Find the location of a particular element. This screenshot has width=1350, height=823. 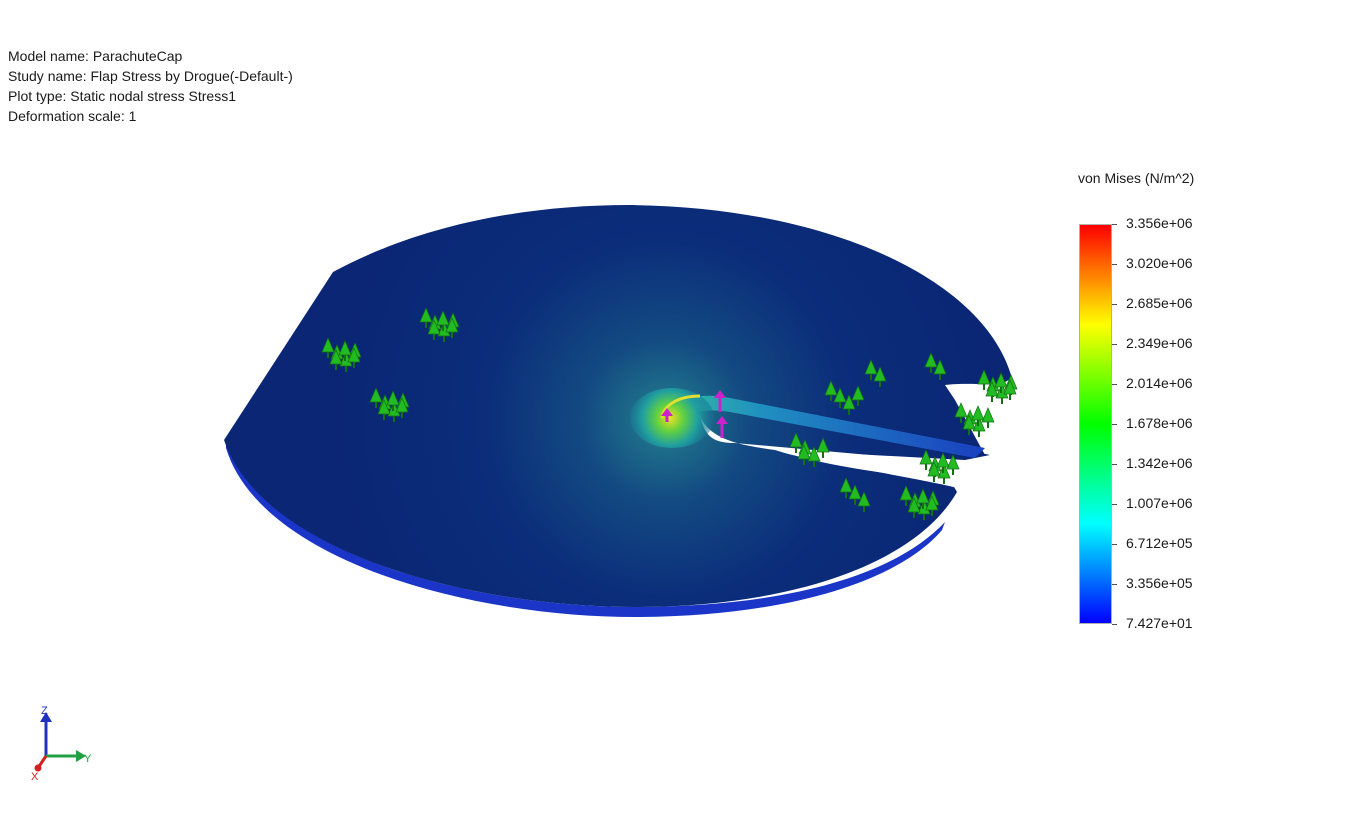

legend-tick-label: 7.427e+01 is located at coordinates (1159, 623).